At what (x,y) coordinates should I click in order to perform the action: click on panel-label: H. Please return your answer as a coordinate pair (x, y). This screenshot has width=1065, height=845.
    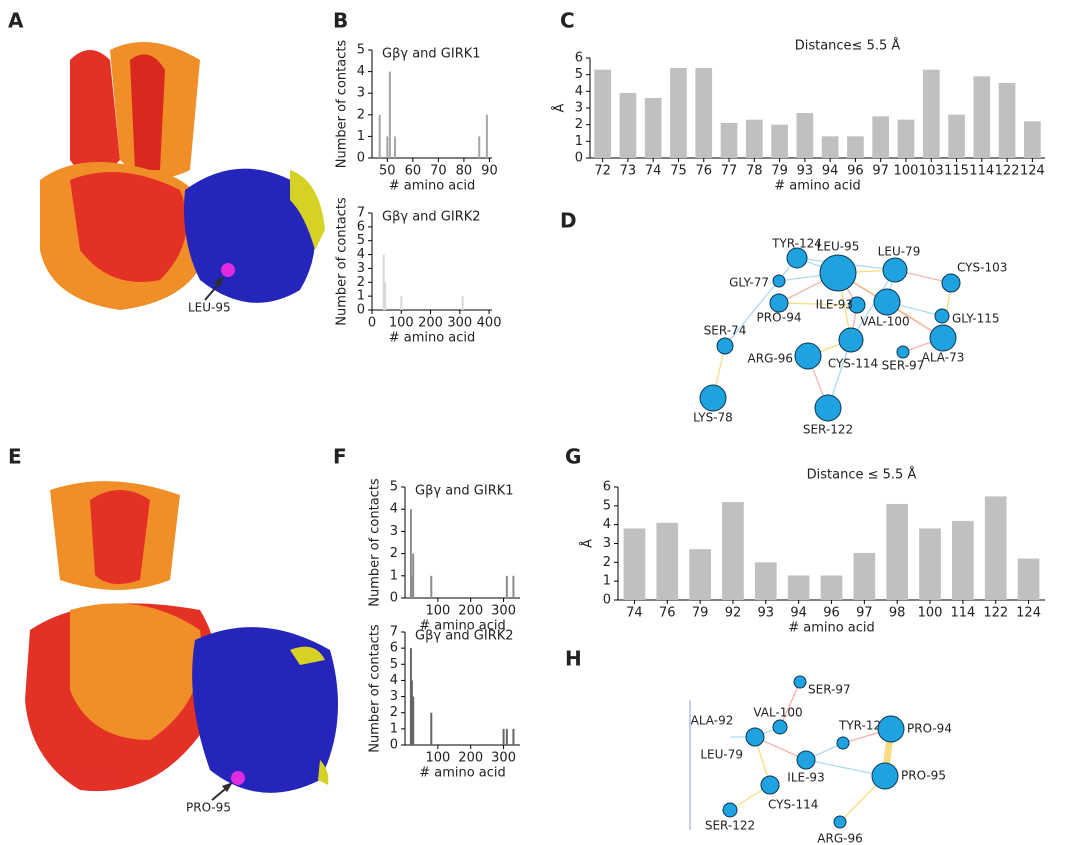
    Looking at the image, I should click on (573, 659).